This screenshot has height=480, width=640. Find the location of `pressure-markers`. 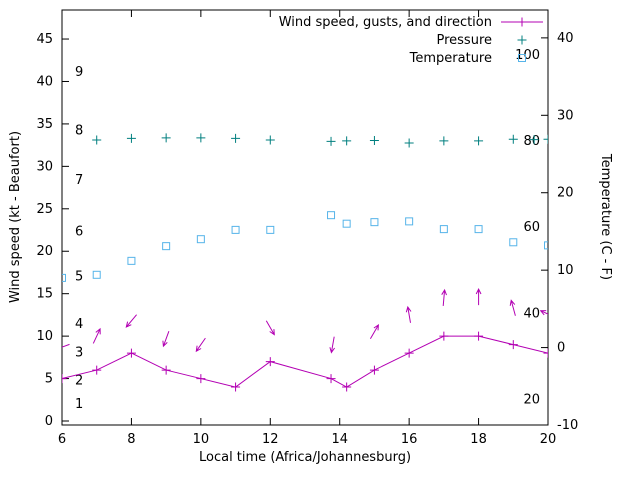

pressure-markers is located at coordinates (320, 140).